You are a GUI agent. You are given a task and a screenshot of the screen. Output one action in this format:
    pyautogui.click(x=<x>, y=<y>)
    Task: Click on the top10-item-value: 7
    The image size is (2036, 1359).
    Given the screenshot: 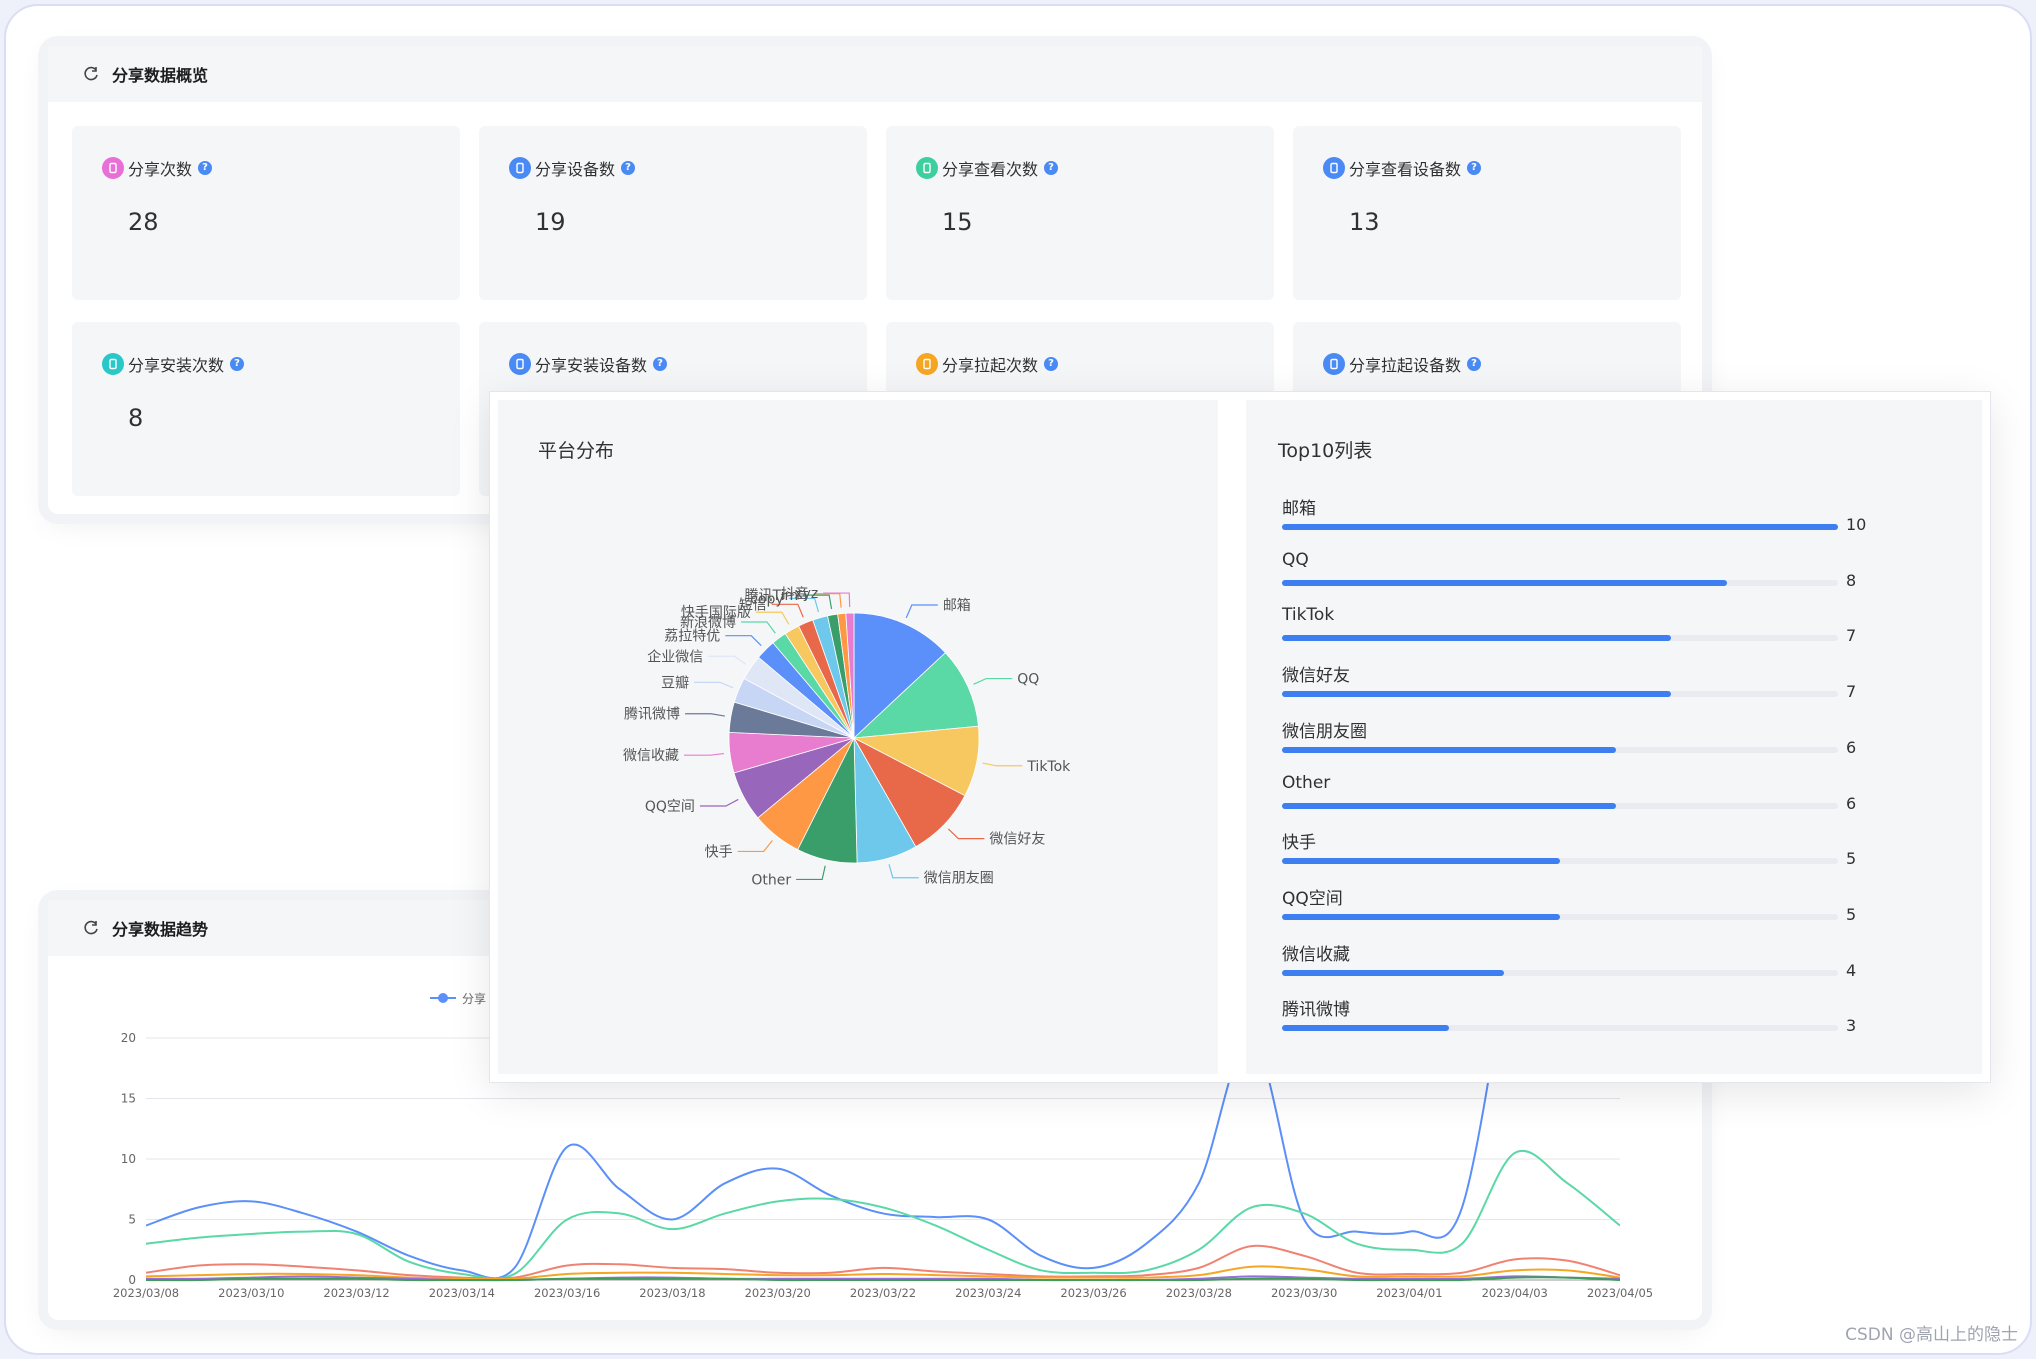 What is the action you would take?
    pyautogui.click(x=1851, y=692)
    